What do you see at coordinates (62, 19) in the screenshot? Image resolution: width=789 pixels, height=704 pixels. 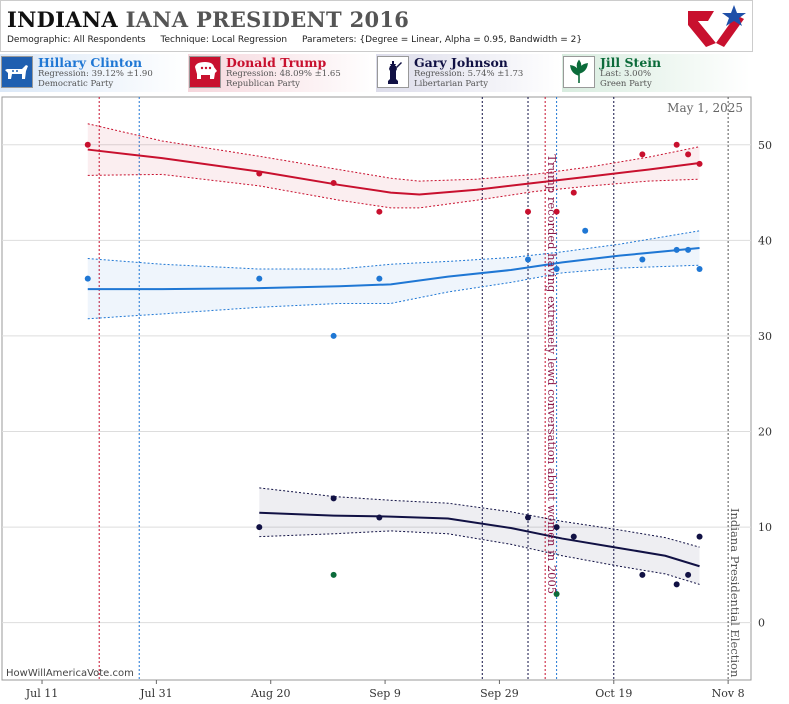 I see `title-state: INDIANA` at bounding box center [62, 19].